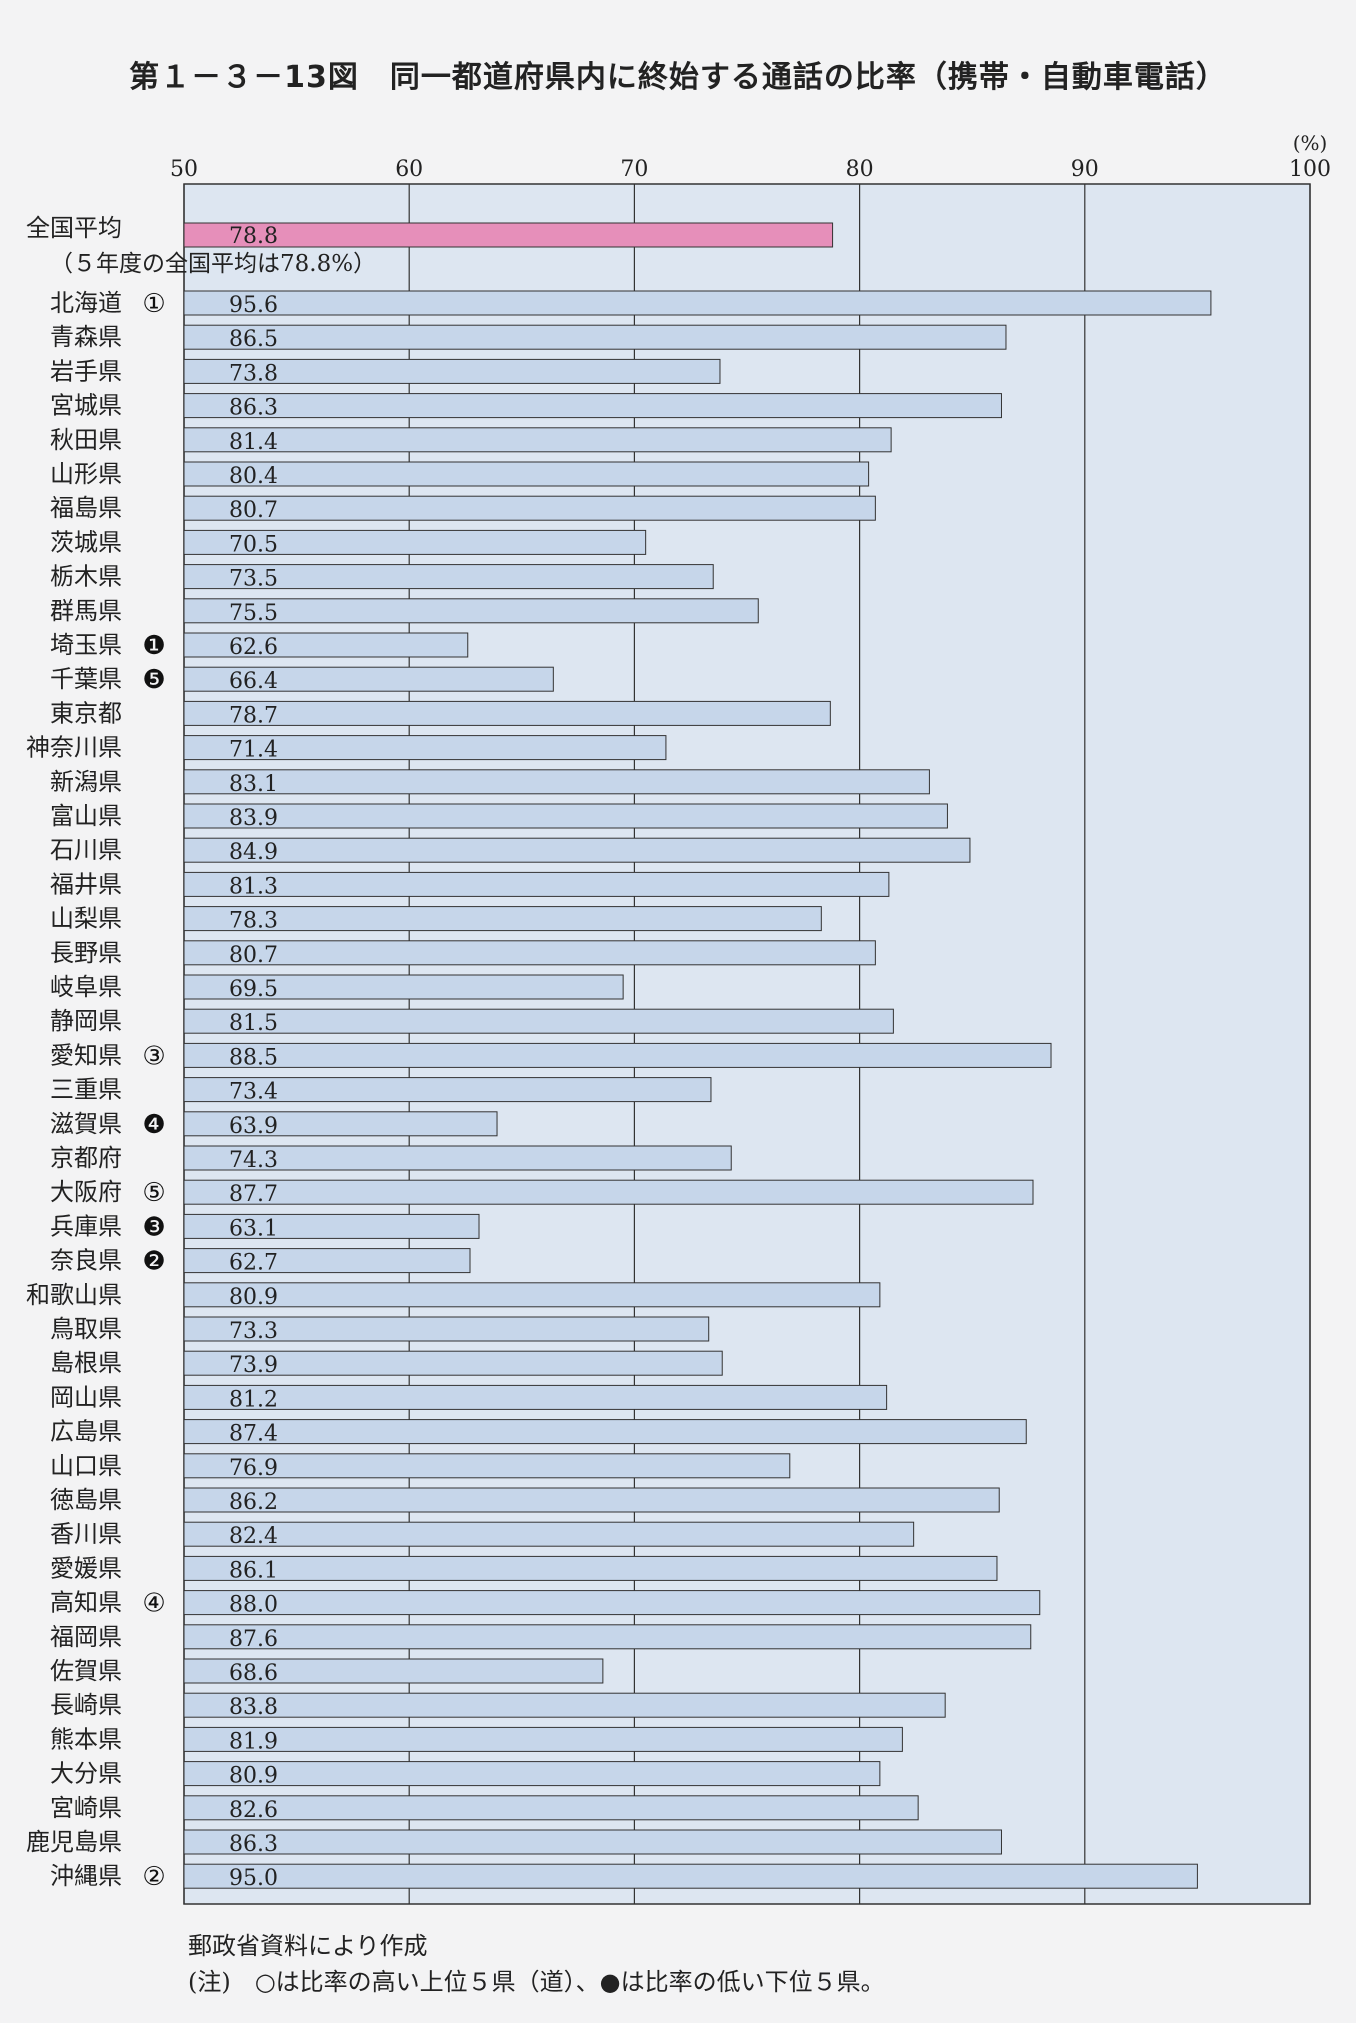 The height and width of the screenshot is (2023, 1356). I want to click on category-label: 栃木県, so click(86, 577).